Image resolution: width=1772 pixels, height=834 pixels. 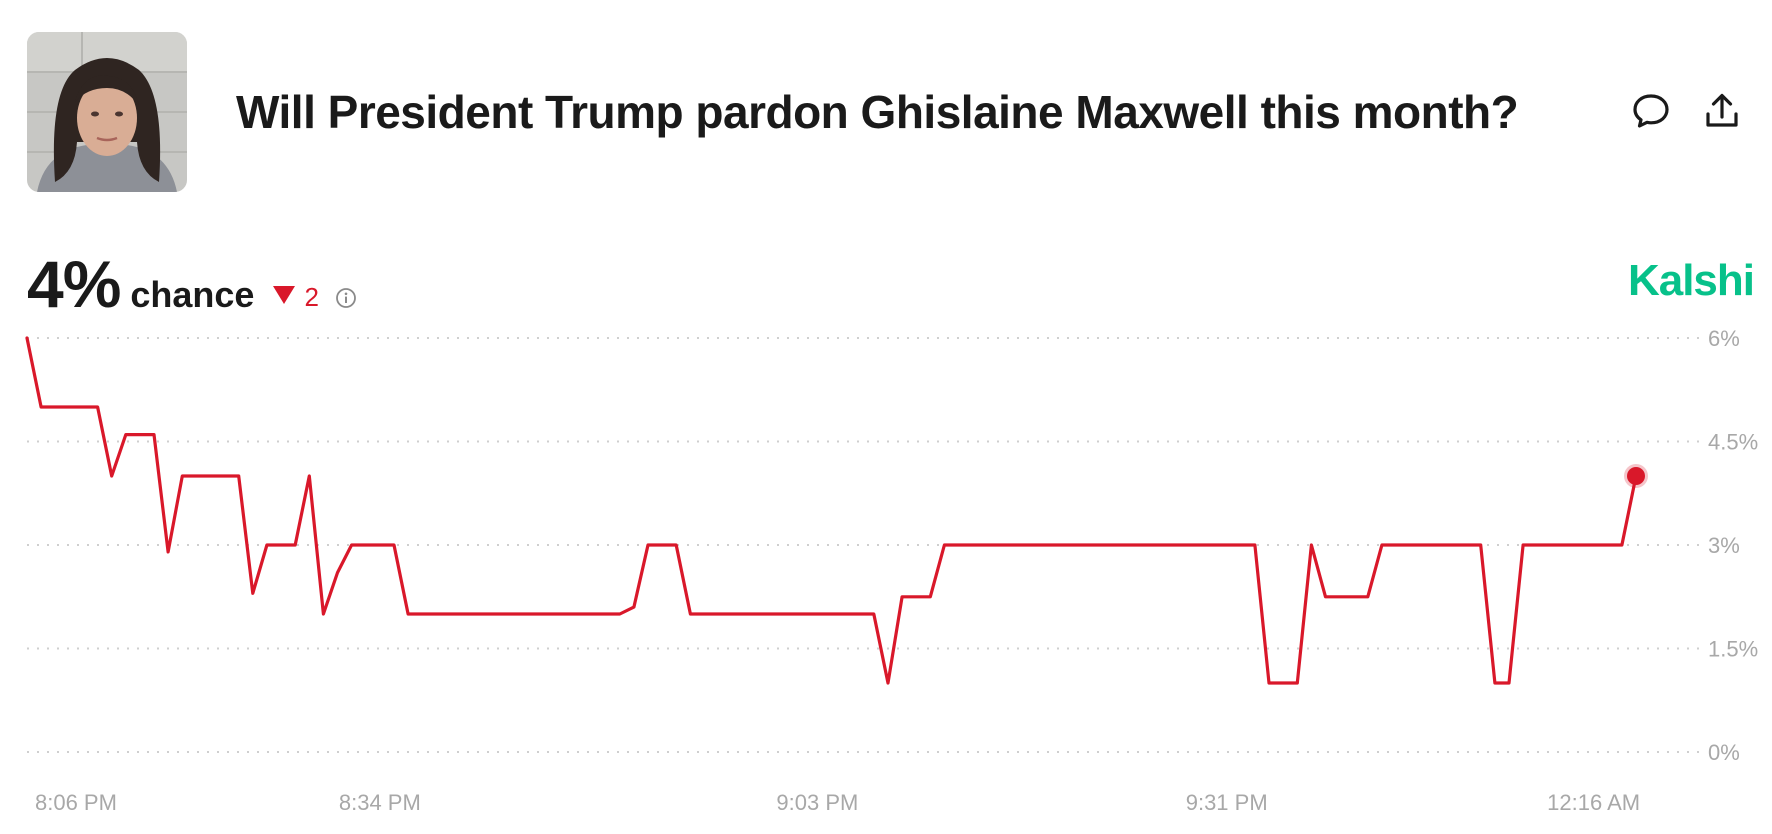 I want to click on x-tick-label: 9:03 PM, so click(x=817, y=802).